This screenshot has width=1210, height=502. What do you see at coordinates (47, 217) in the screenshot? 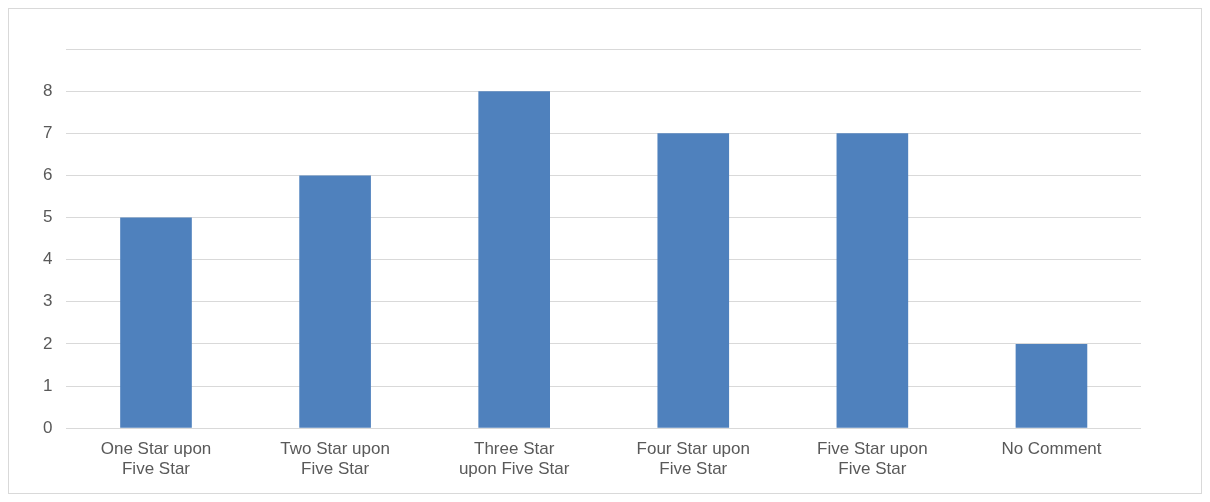
I see `y-tick-label: 5` at bounding box center [47, 217].